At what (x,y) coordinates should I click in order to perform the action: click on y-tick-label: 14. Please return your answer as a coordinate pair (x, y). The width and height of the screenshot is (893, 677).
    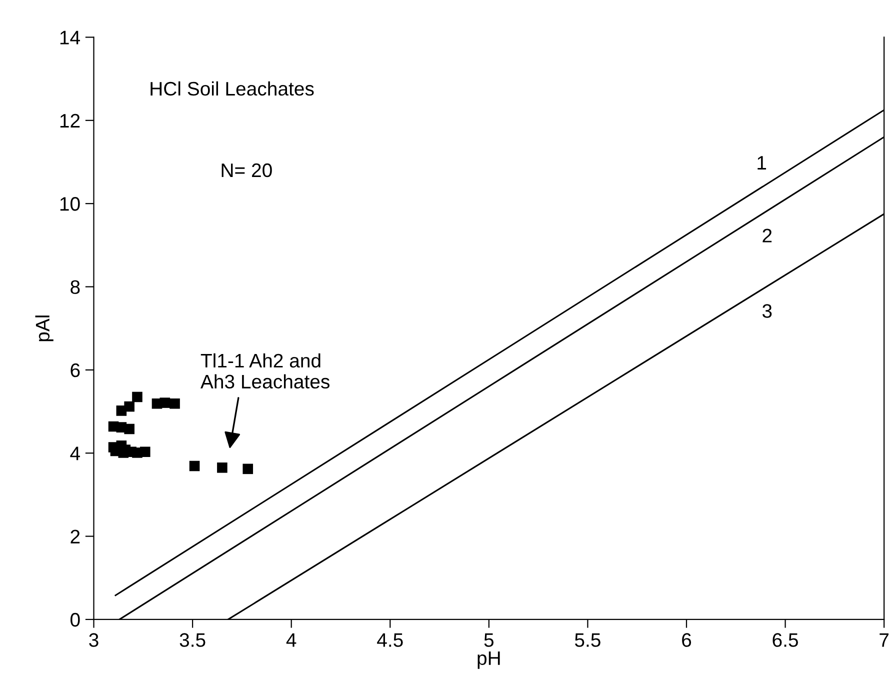
    Looking at the image, I should click on (70, 37).